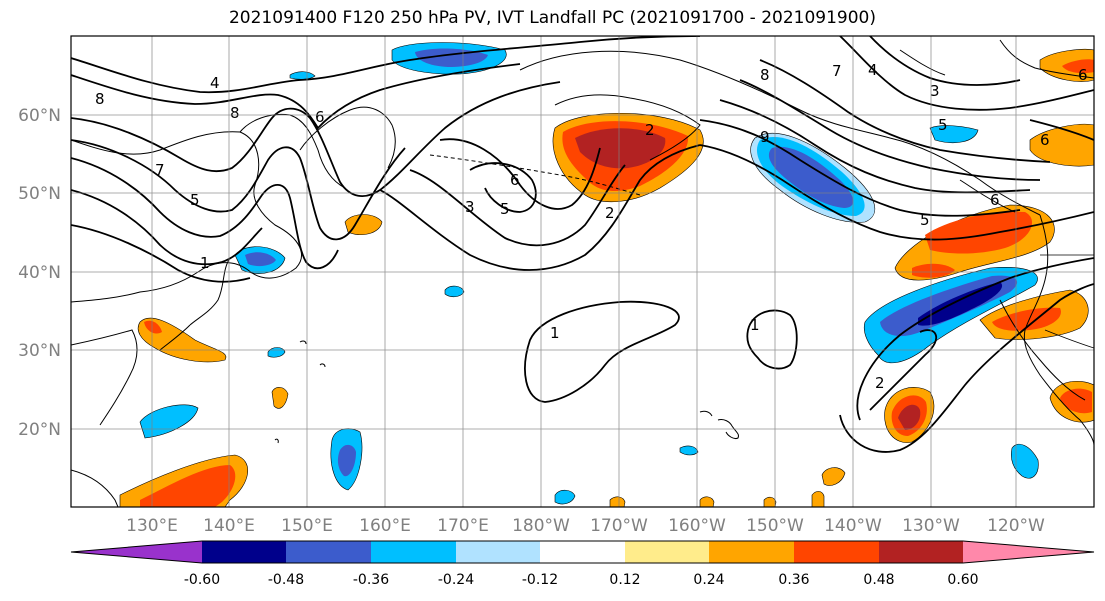  I want to click on colorbar-label: -0.48, so click(286, 580).